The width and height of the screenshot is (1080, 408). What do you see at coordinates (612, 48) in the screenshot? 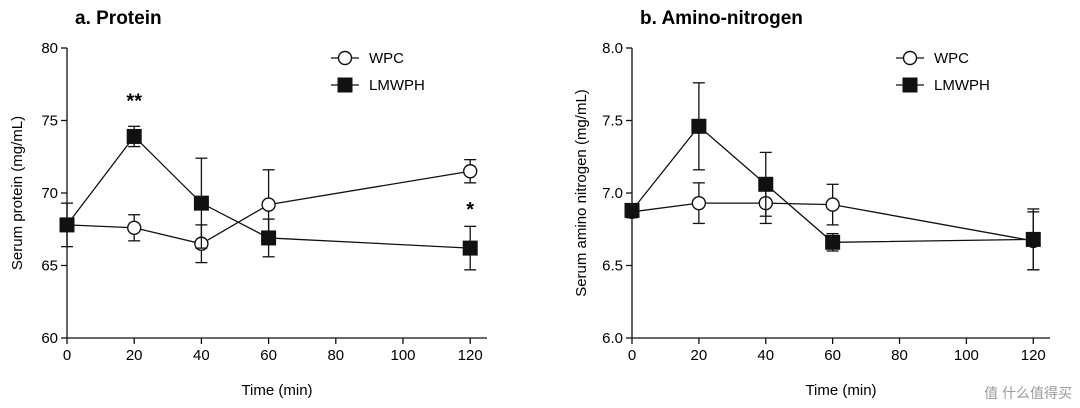
I see `y-tick-label: 8.0` at bounding box center [612, 48].